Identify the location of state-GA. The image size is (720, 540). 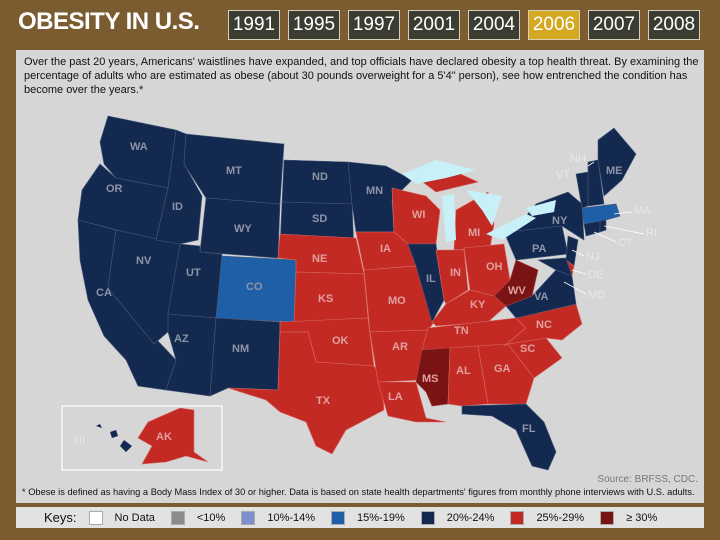
(506, 374).